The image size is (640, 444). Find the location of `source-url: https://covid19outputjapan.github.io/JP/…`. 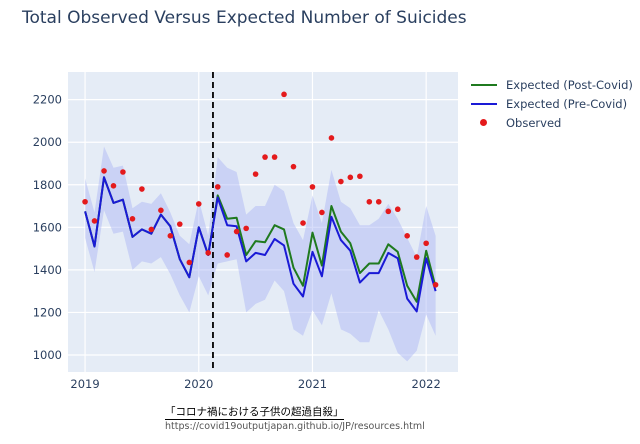

source-url: https://covid19outputjapan.github.io/JP/… is located at coordinates (295, 426).